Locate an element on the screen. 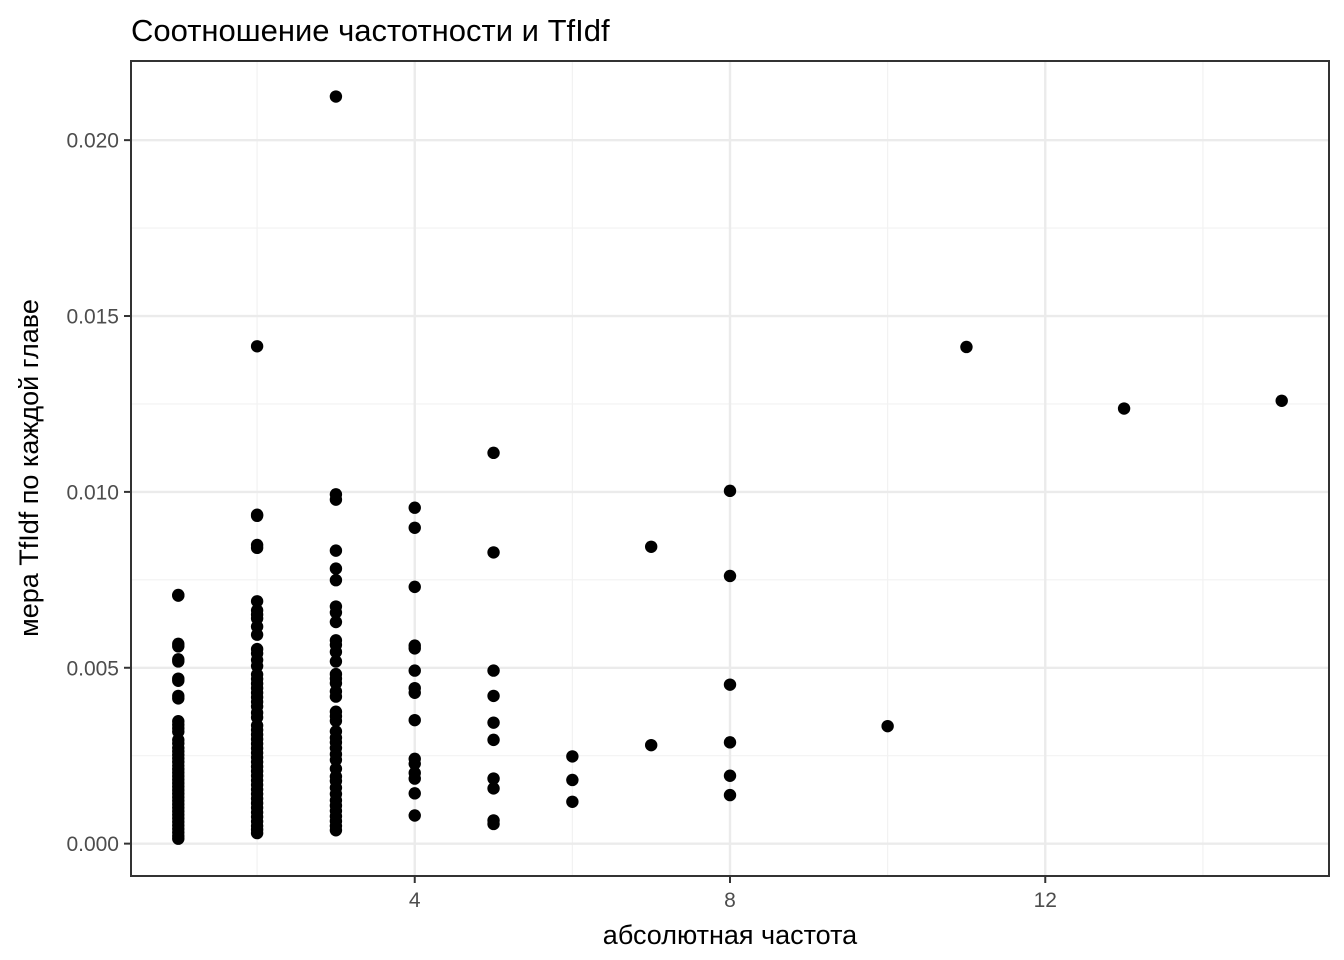 The image size is (1344, 960). y-tick-label: 0.000 is located at coordinates (92, 844).